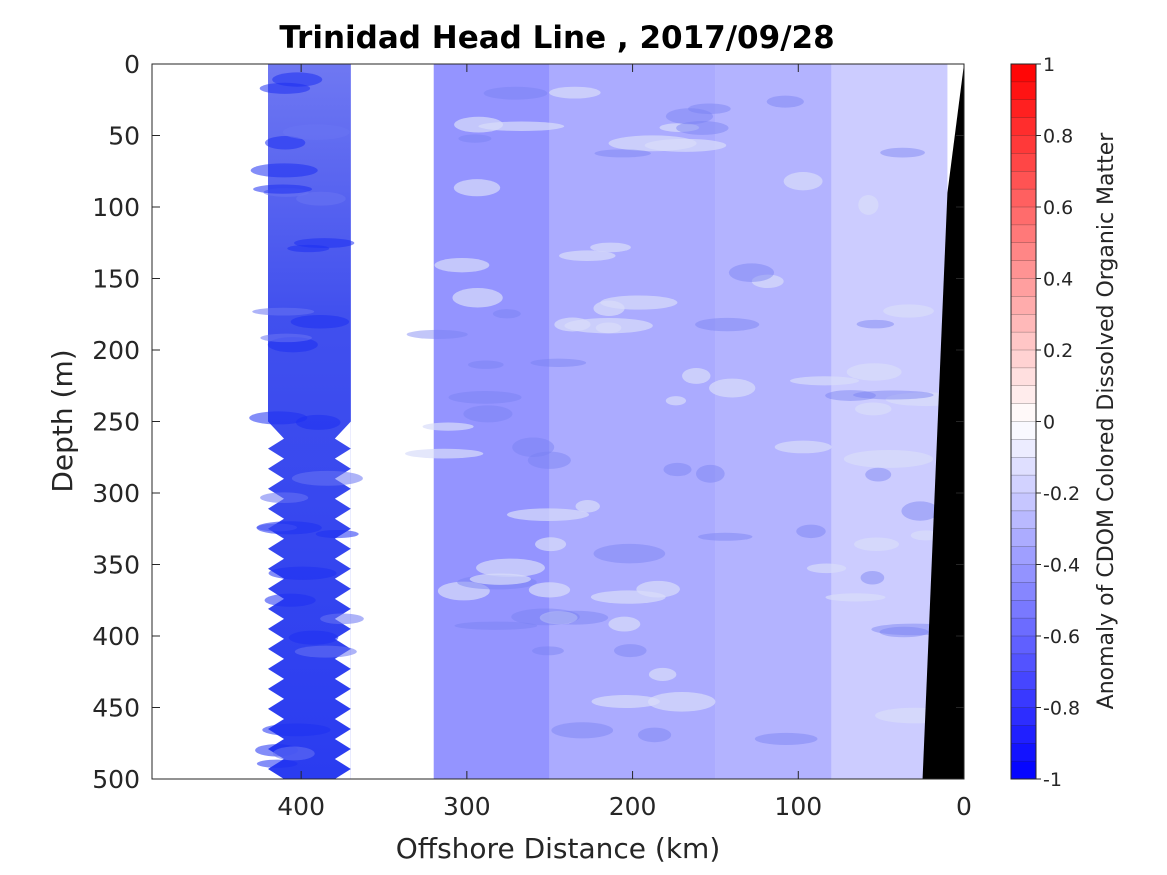  I want to click on colorbar-tick-label: 1, so click(1049, 65).